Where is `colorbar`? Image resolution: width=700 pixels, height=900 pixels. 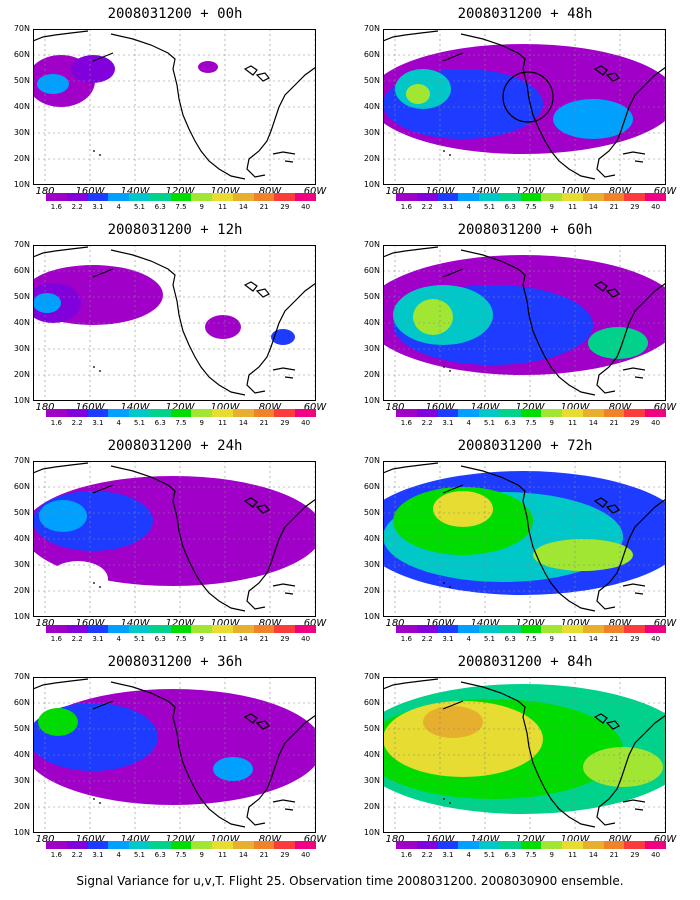
colorbar is located at coordinates (181, 629).